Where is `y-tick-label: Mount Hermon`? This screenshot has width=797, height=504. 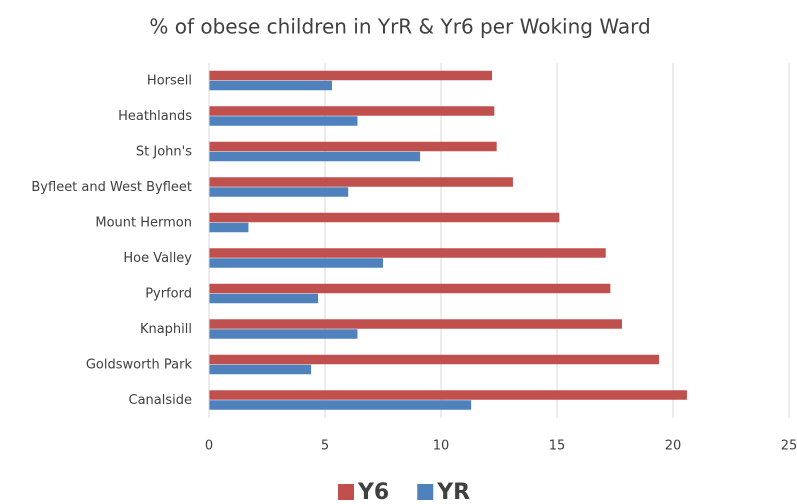
y-tick-label: Mount Hermon is located at coordinates (143, 222).